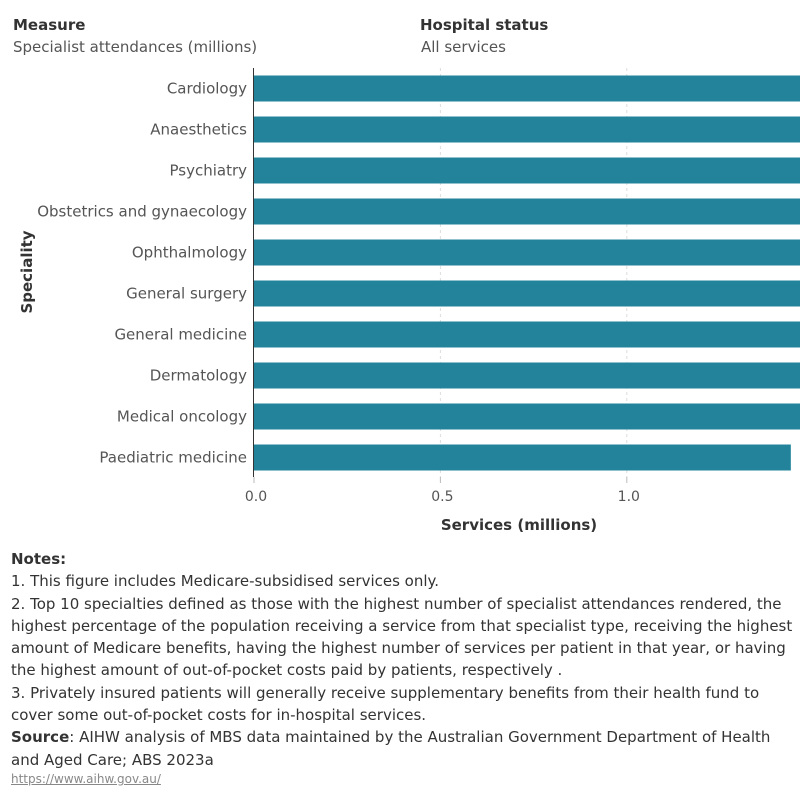 This screenshot has height=800, width=800. What do you see at coordinates (207, 89) in the screenshot?
I see `category-label: Cardiology` at bounding box center [207, 89].